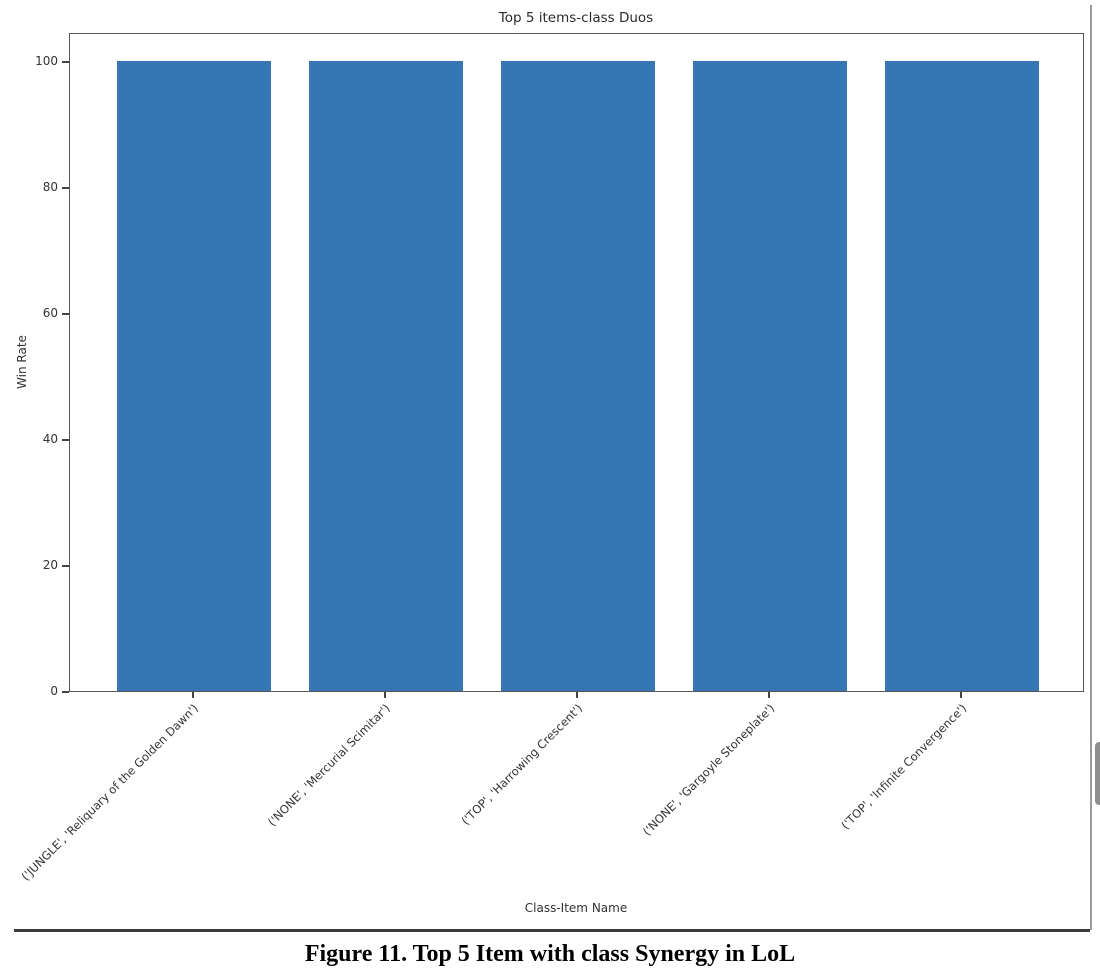 This screenshot has height=979, width=1100. Describe the element at coordinates (329, 765) in the screenshot. I see `x-tick-label: ('NONE', 'Mercurial Scimitar')` at that location.